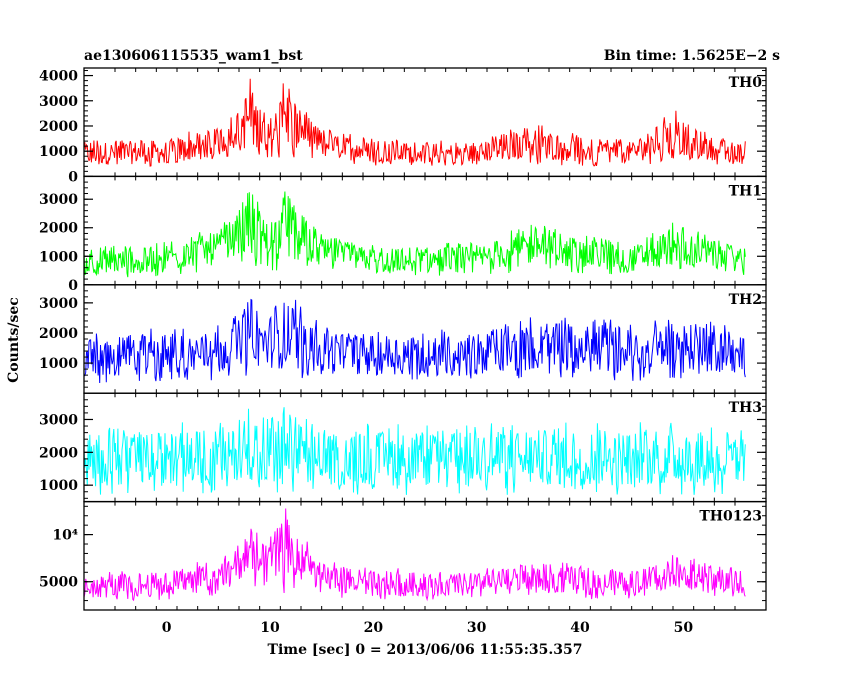 The height and width of the screenshot is (680, 850). Describe the element at coordinates (746, 83) in the screenshot. I see `th0-panel-label: TH0` at that location.